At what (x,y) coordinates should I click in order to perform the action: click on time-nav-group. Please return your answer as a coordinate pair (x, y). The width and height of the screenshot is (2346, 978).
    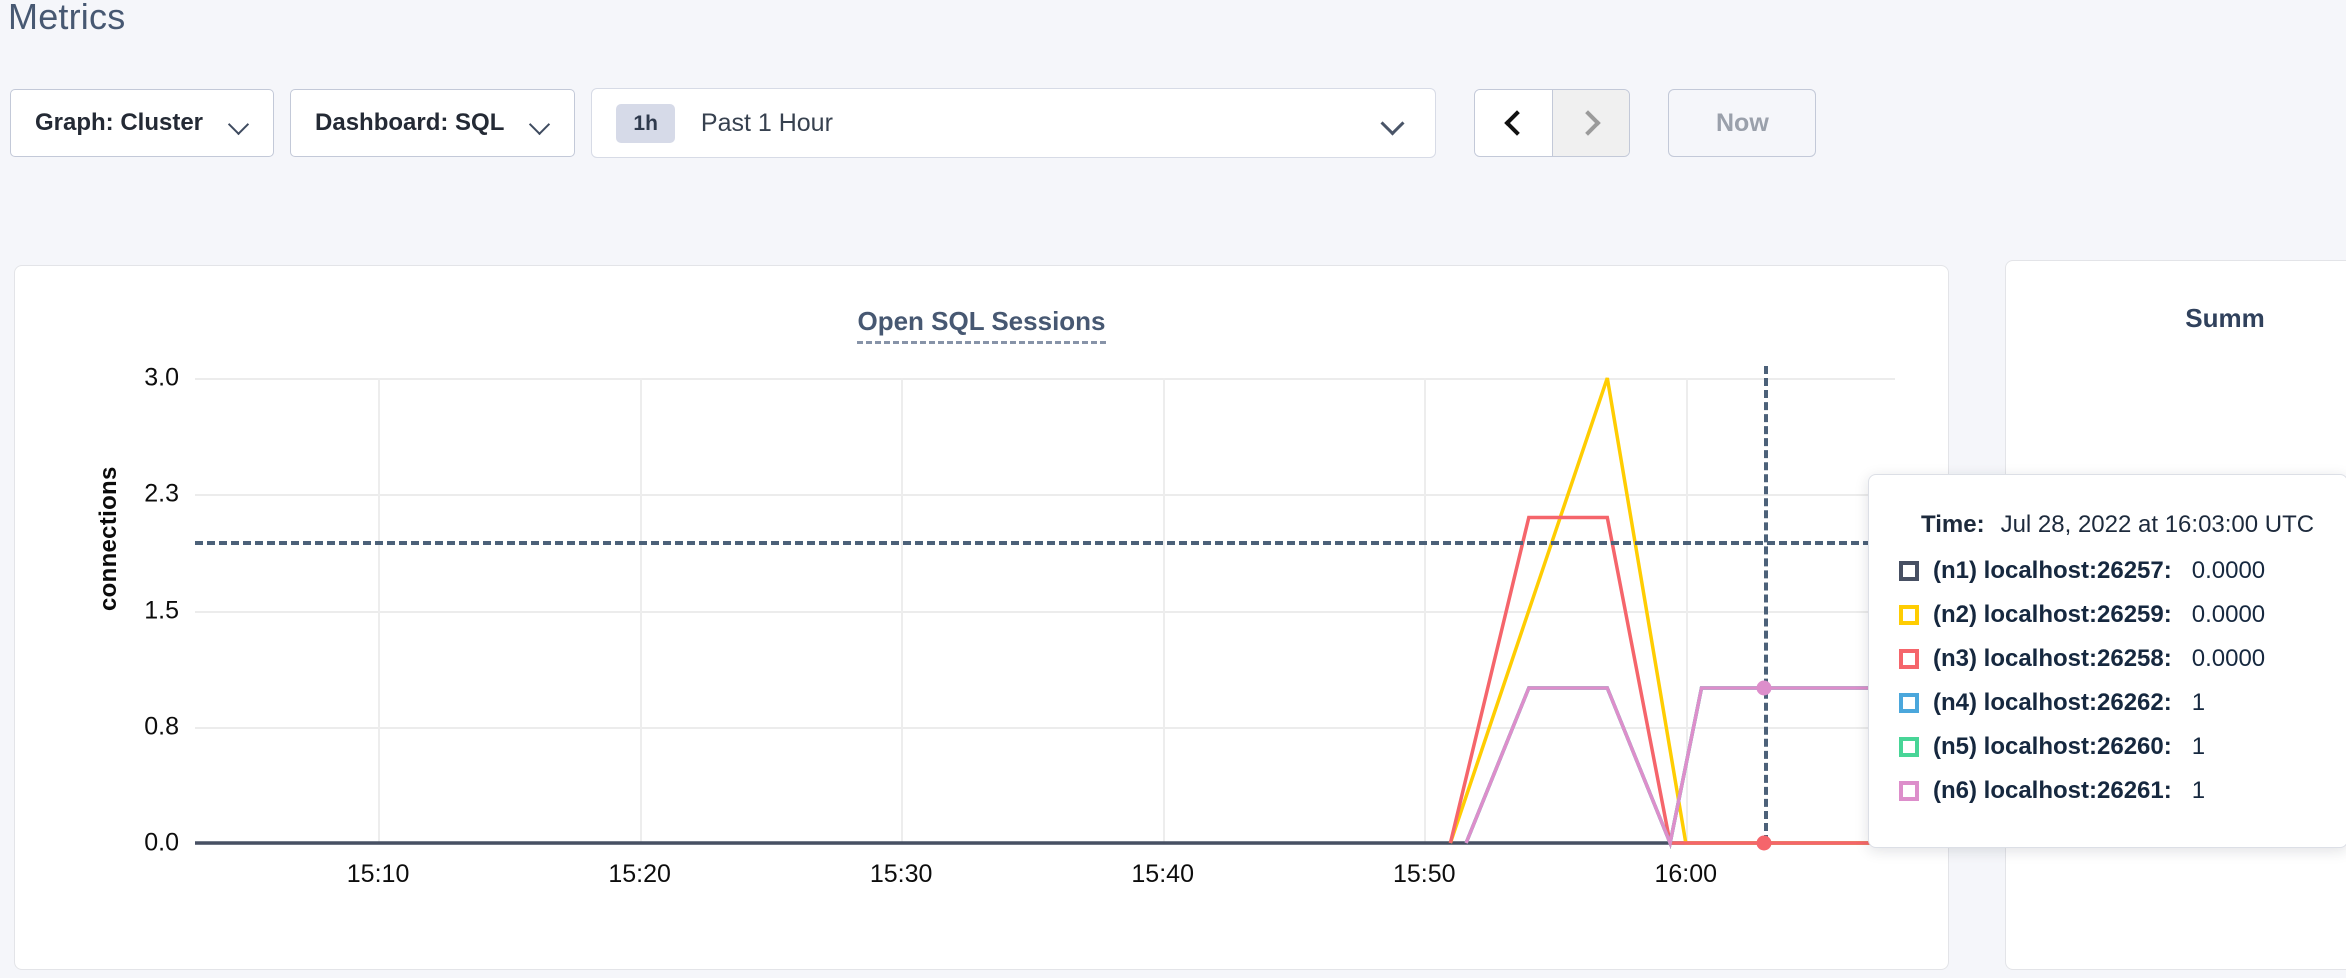
    Looking at the image, I should click on (1552, 123).